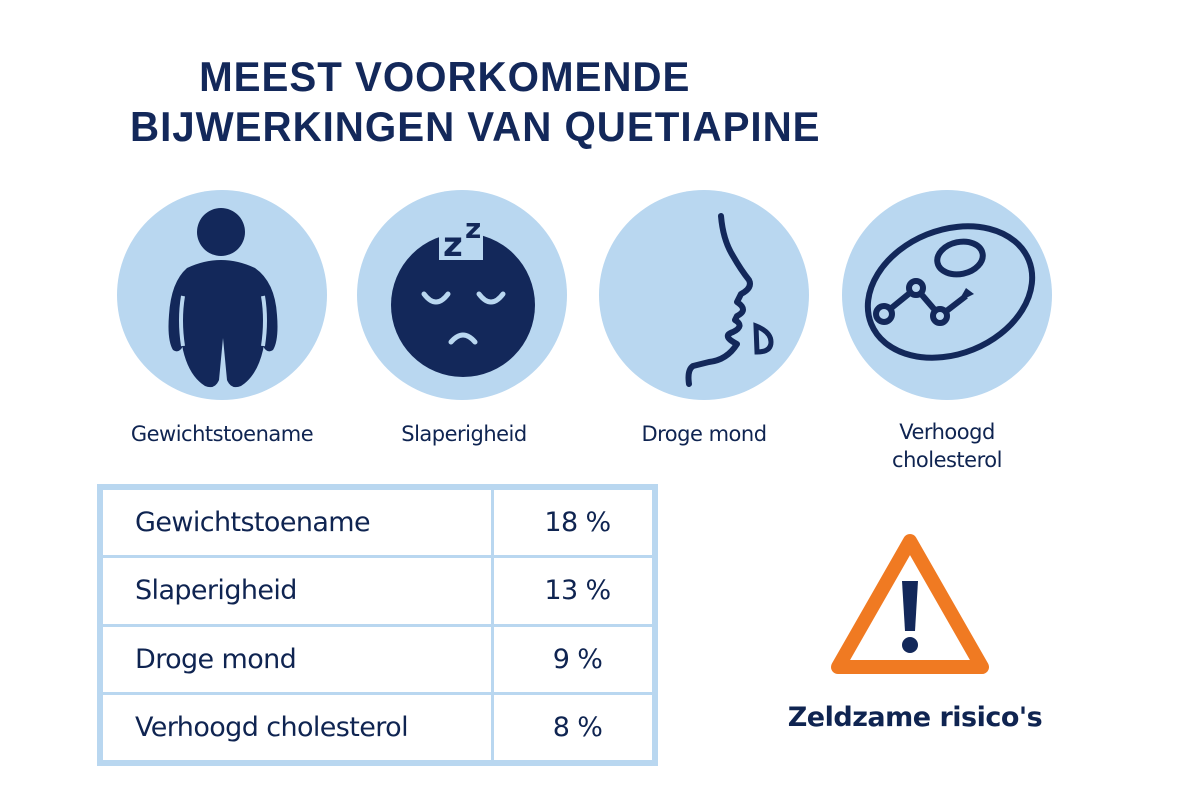 The image size is (1200, 800). I want to click on row-percentage: 13 %, so click(573, 591).